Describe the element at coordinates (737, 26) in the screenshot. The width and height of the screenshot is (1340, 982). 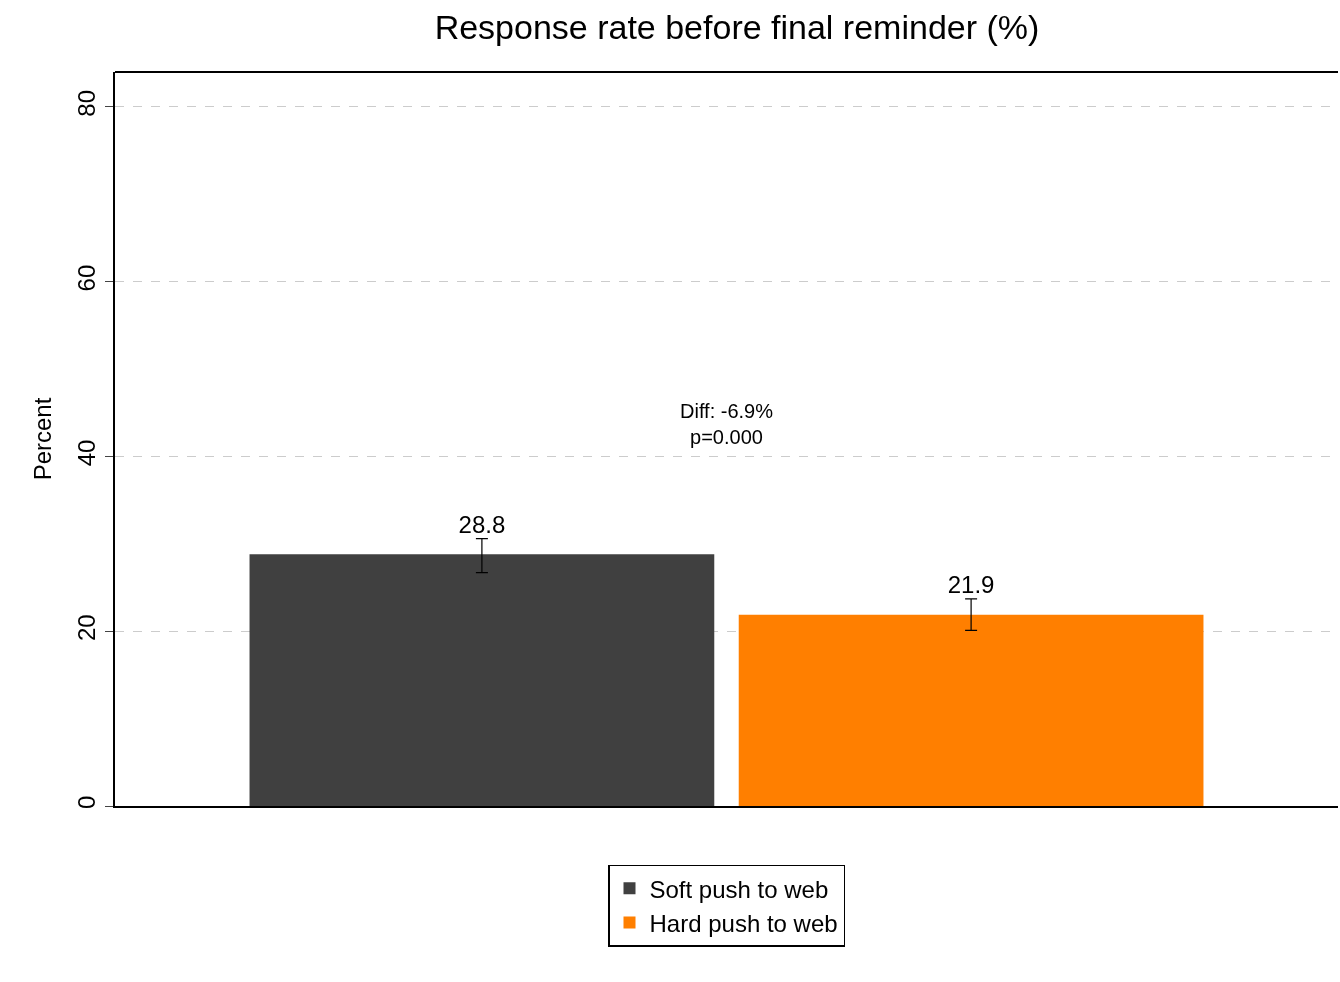
I see `chart-title: Response rate before final reminder (%)` at that location.